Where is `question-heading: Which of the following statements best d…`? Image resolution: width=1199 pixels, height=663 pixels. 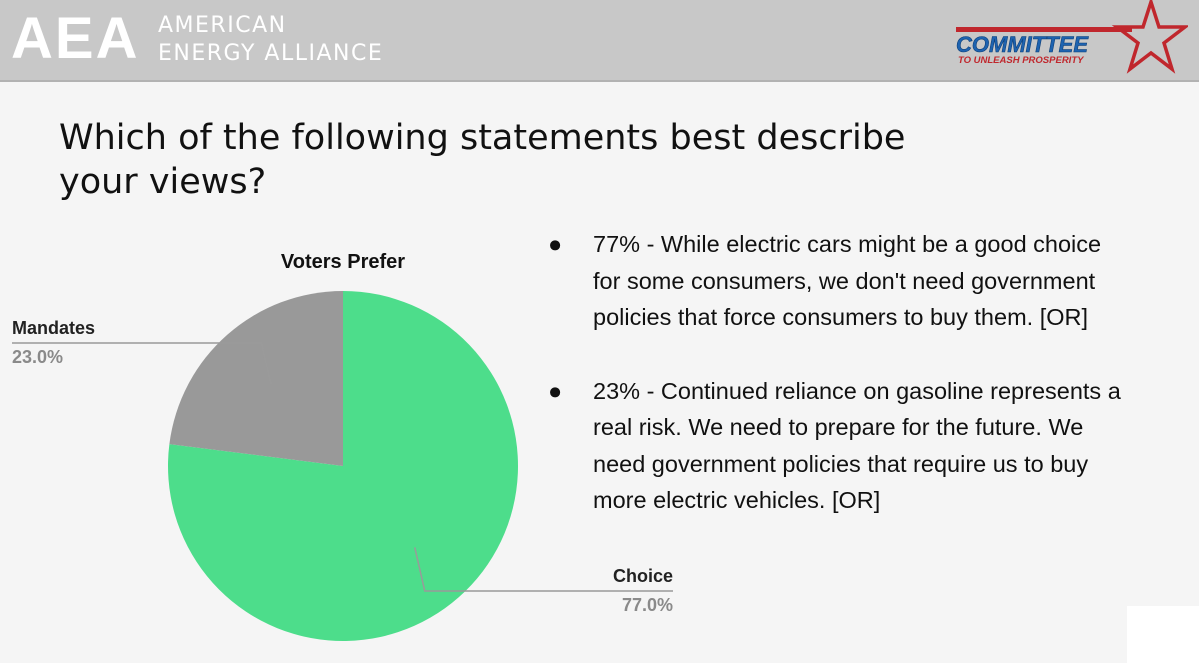 question-heading: Which of the following statements best d… is located at coordinates (559, 160).